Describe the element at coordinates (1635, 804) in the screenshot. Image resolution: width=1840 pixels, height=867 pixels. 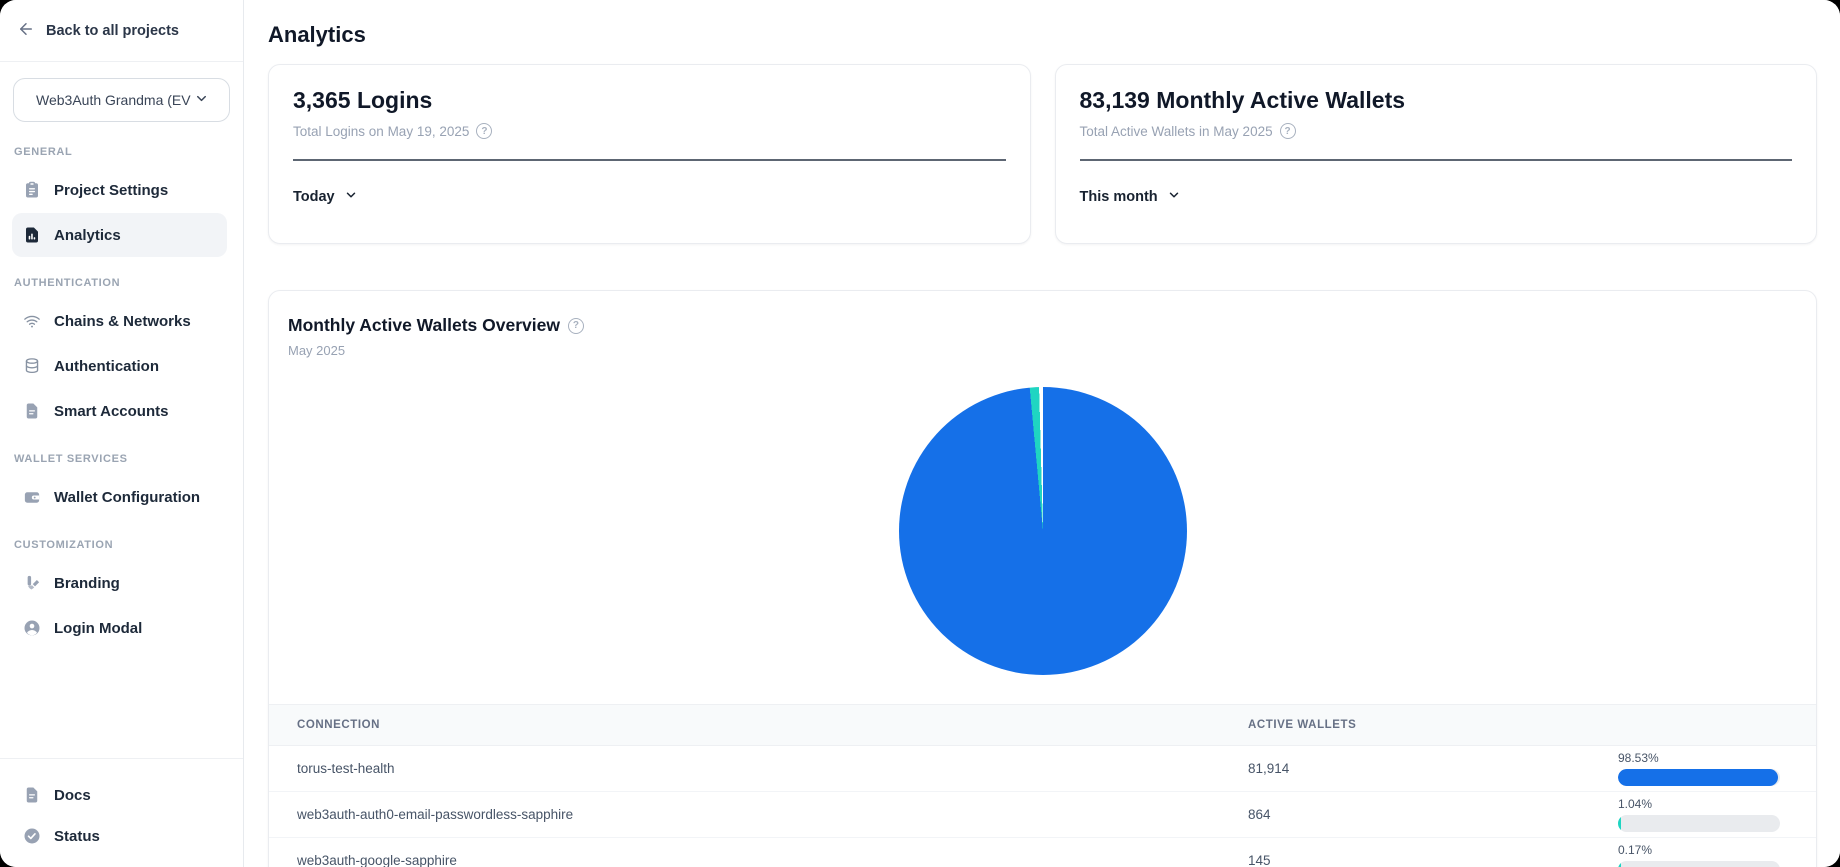
I see `percent-label: 1.04%` at that location.